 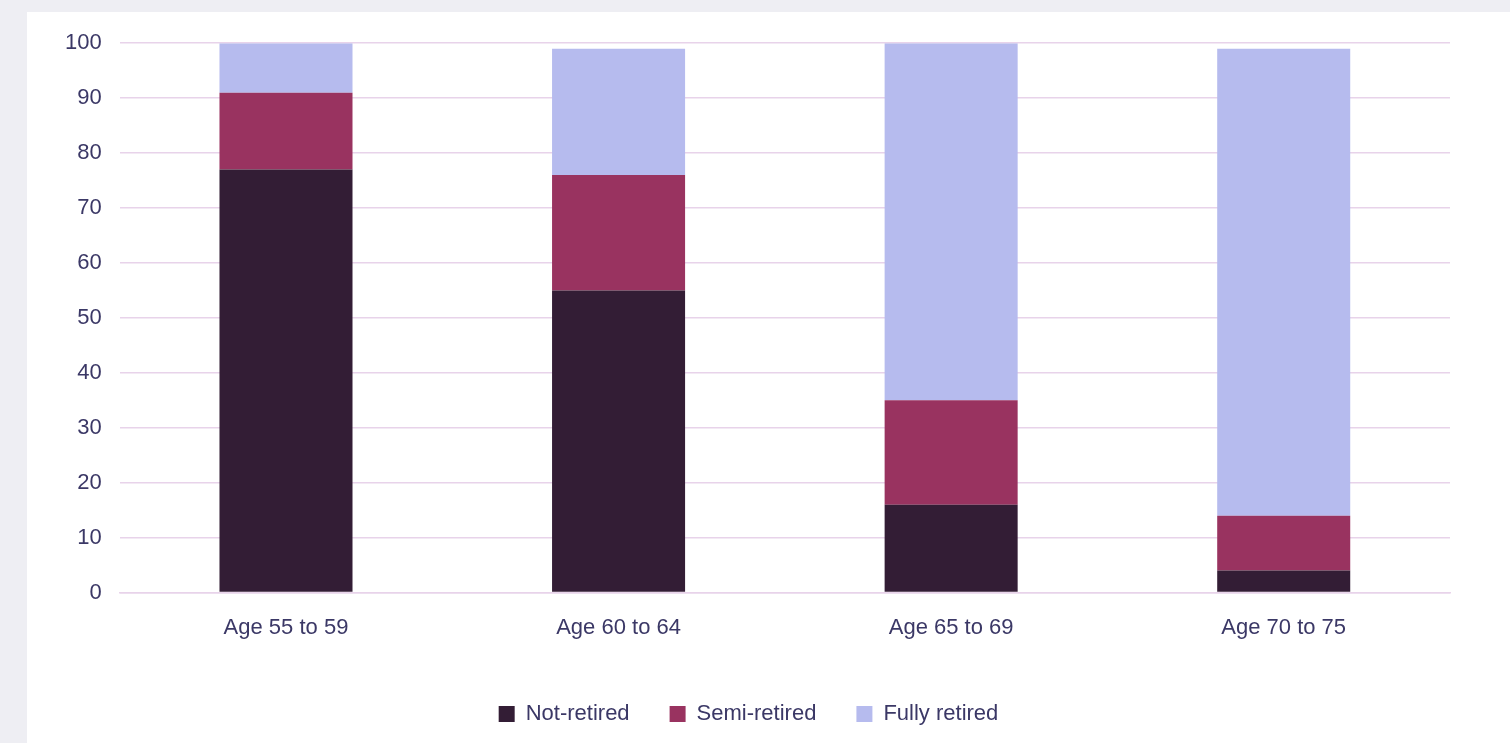 I want to click on y-tick-label: 20, so click(x=89, y=481).